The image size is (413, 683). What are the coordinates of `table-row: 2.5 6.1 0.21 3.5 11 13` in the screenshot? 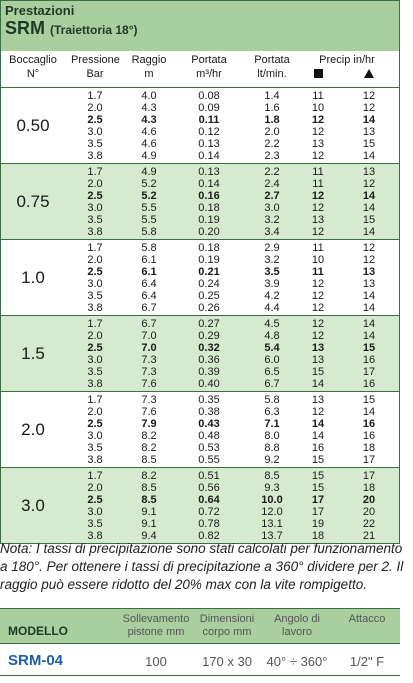 It's located at (201, 272).